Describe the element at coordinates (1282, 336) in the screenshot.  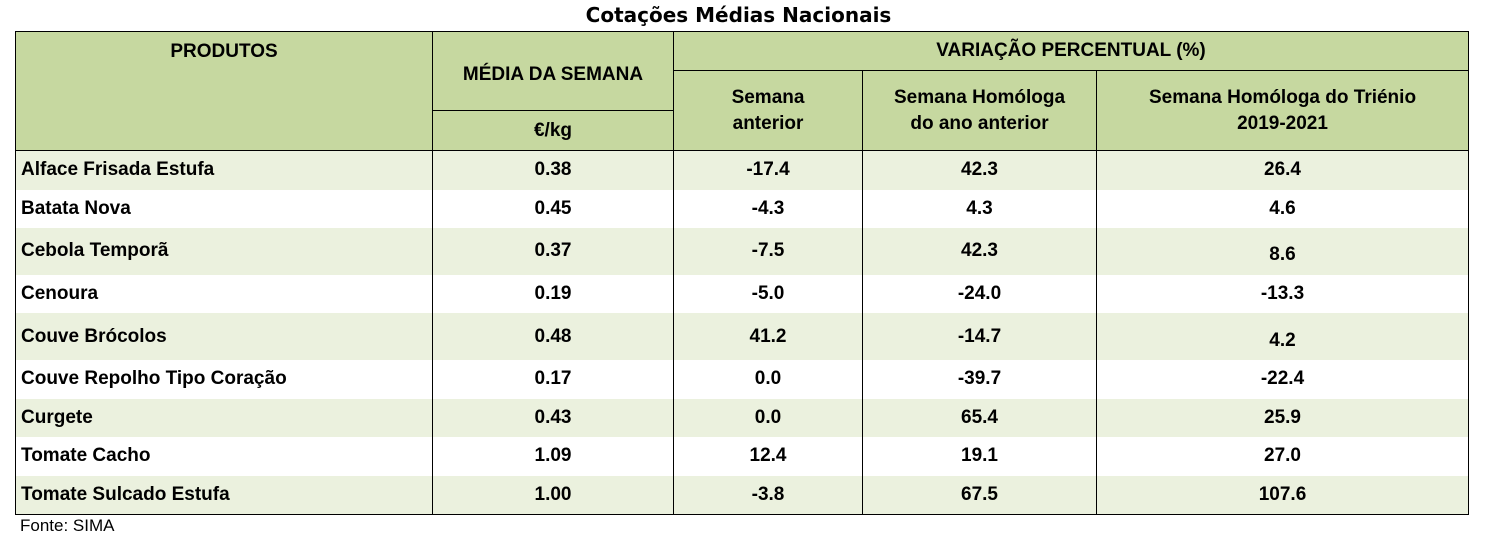
I see `cell-trienio: 4.2` at that location.